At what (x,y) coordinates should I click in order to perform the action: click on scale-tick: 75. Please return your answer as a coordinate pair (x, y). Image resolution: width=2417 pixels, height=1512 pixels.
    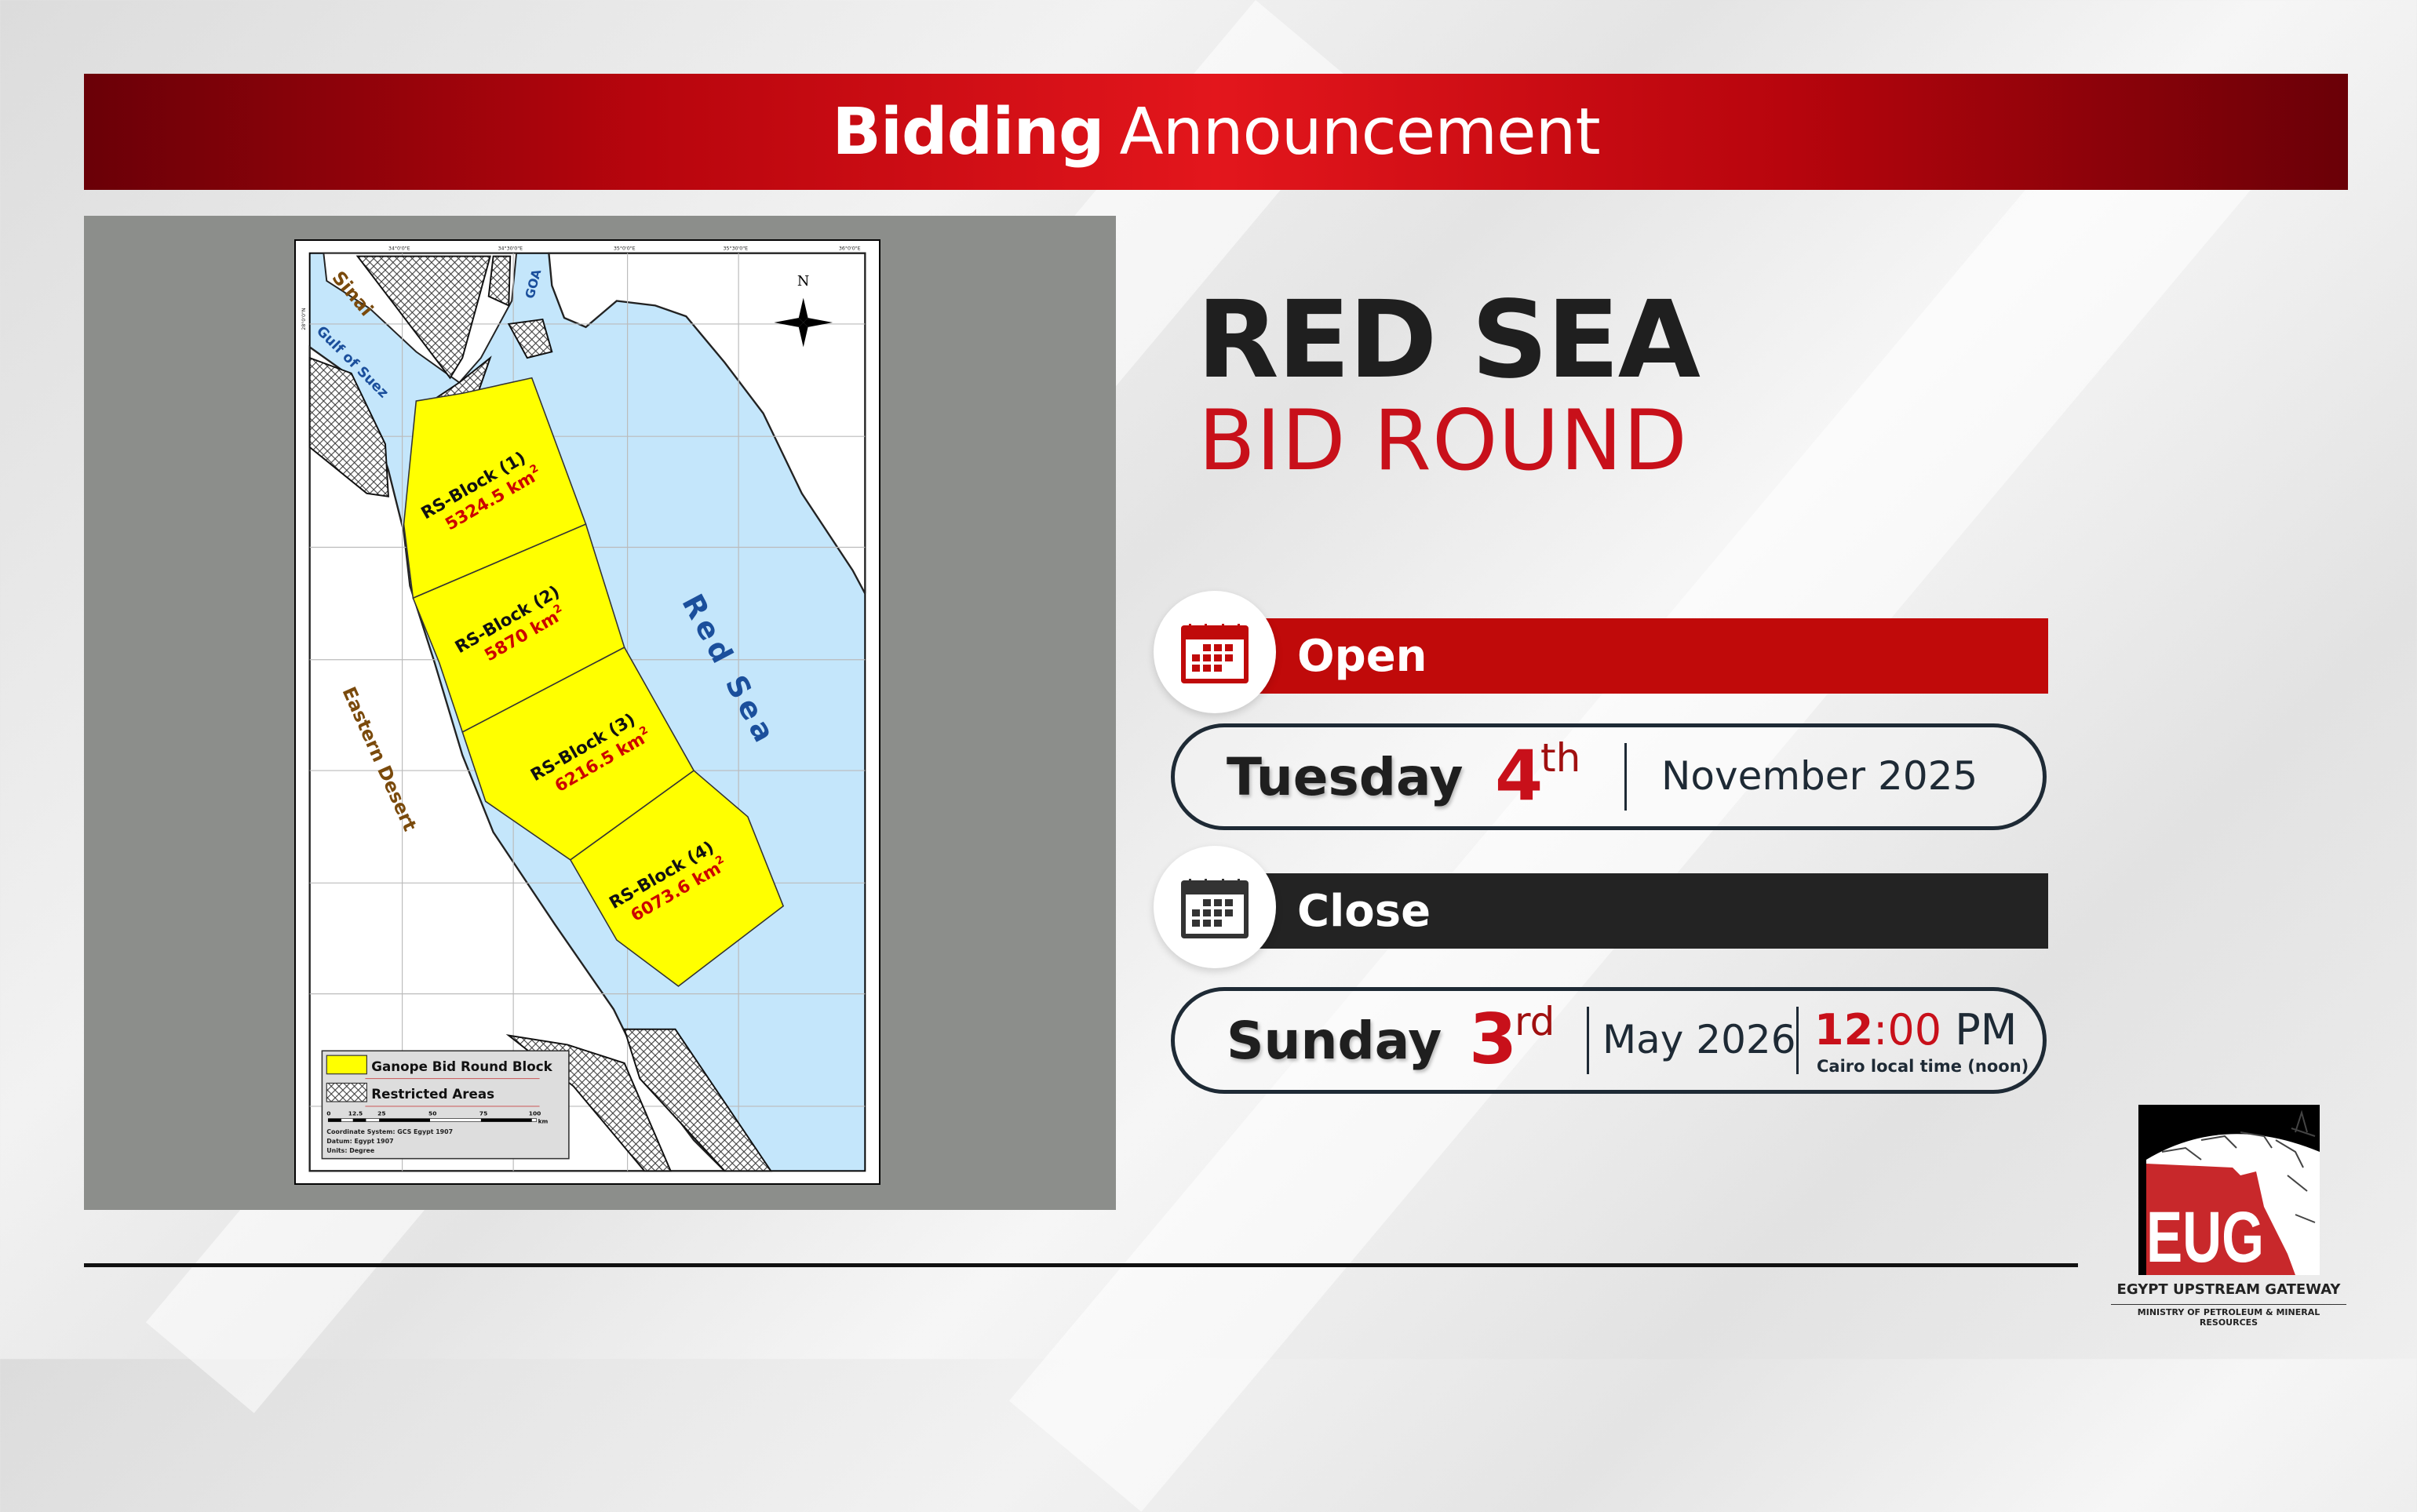
    Looking at the image, I should click on (483, 1113).